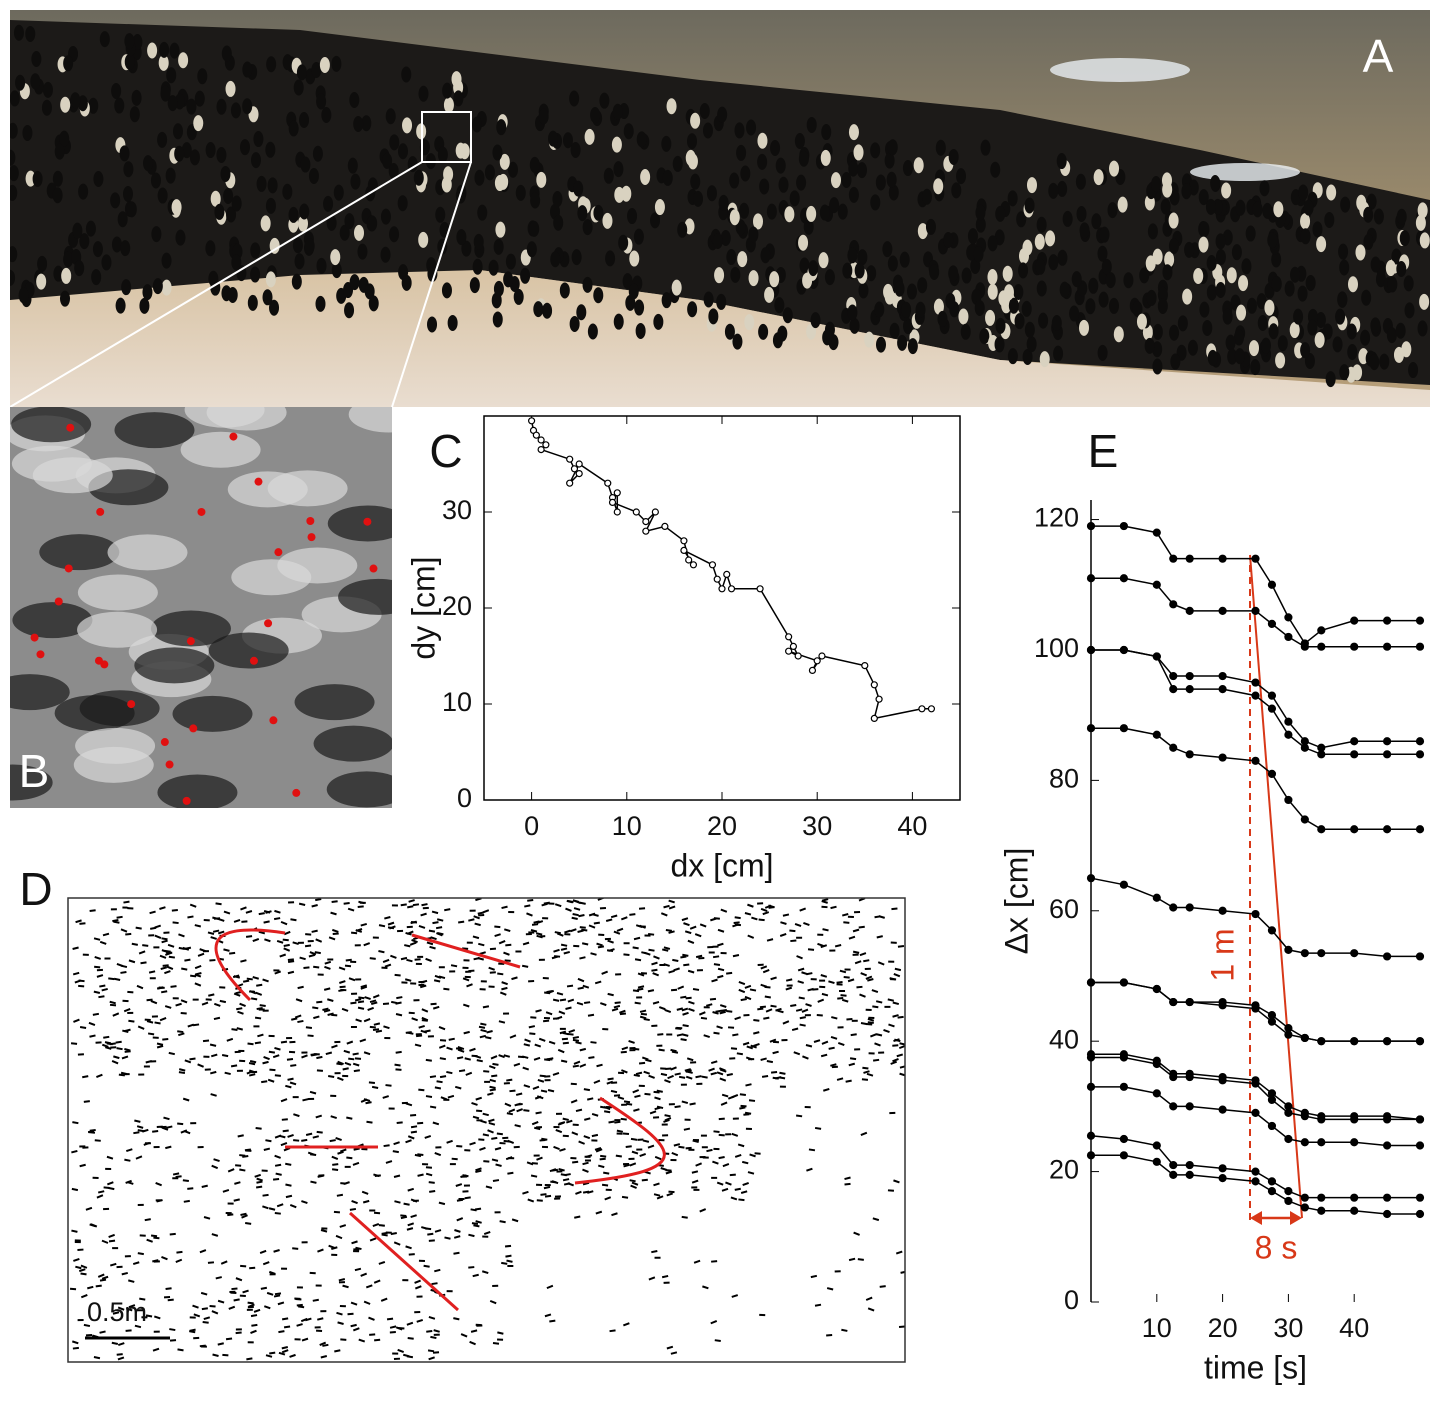  I want to click on x-tick-label: 10, so click(627, 826).